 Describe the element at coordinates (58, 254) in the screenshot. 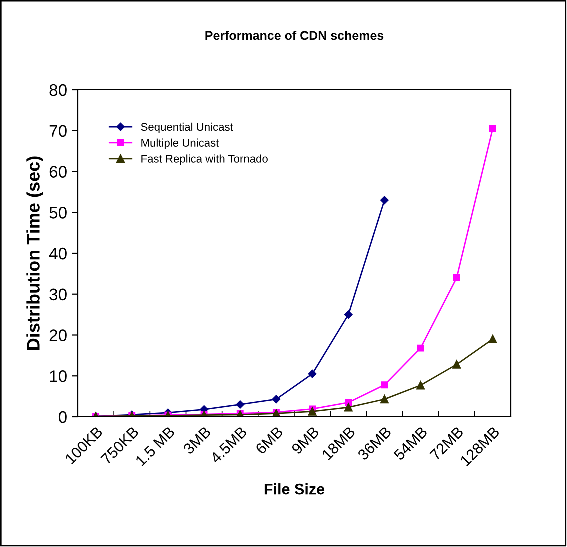

I see `y-tick-label: 40` at that location.